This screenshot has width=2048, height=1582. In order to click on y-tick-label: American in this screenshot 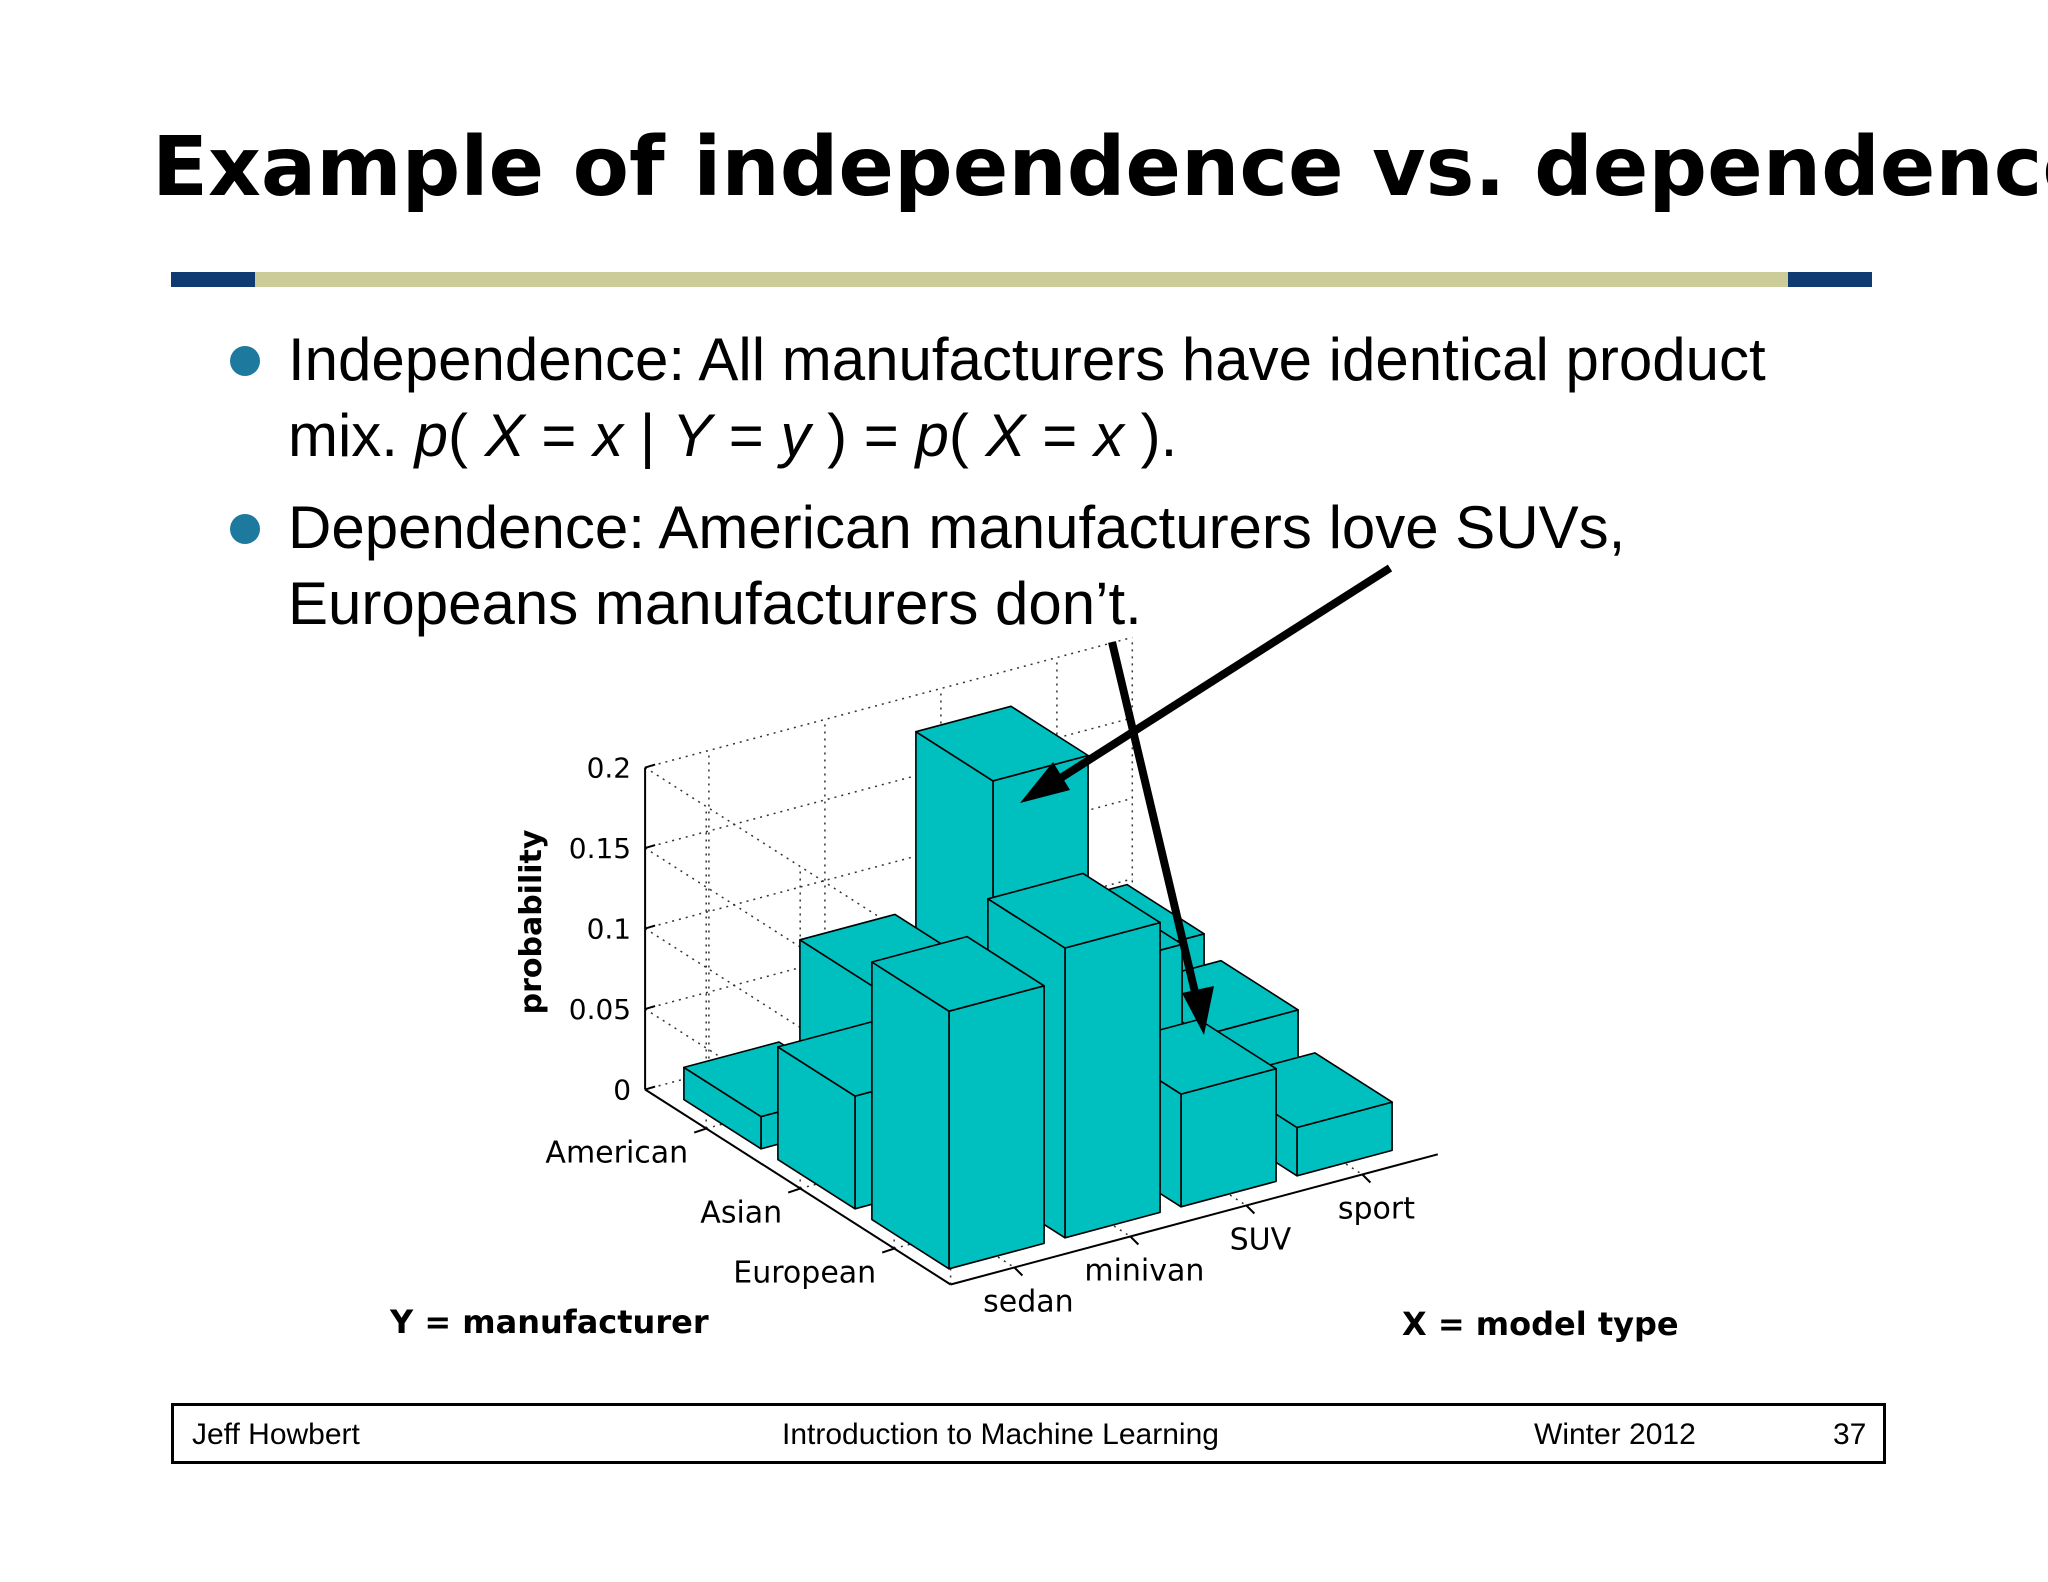, I will do `click(616, 1153)`.